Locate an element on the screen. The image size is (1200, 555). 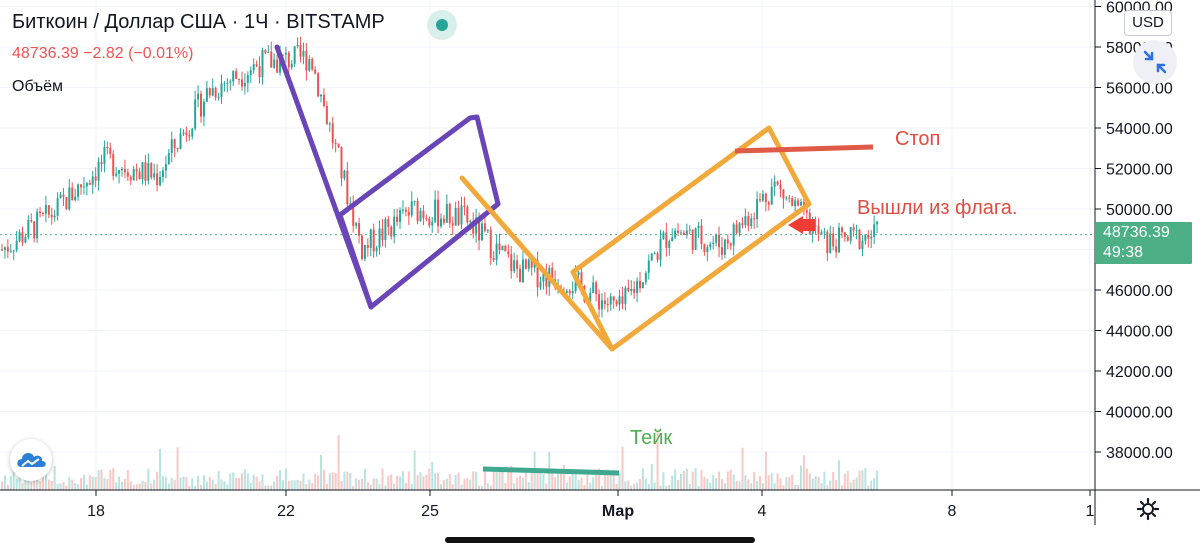
tradingview-cloud-icon is located at coordinates (31, 460).